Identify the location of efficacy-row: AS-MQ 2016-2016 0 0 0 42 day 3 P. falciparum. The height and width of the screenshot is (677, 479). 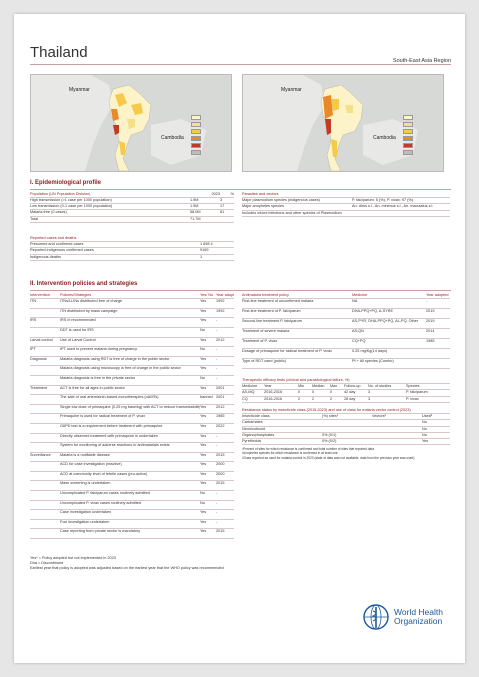
(346, 393).